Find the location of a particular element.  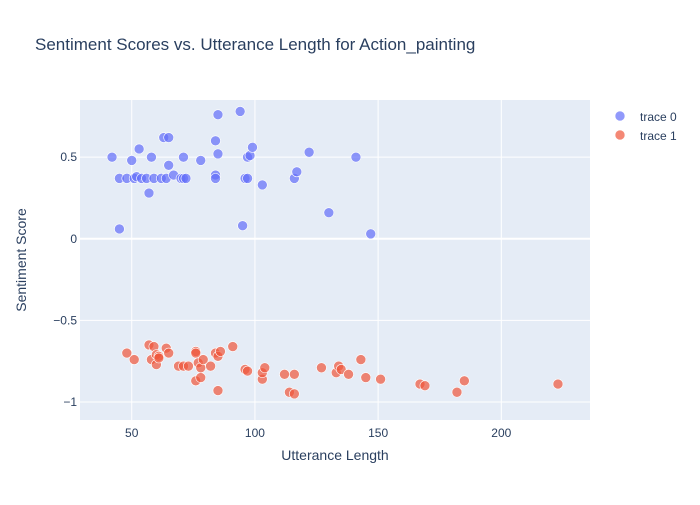

y-tick-label: 0 is located at coordinates (73, 239).